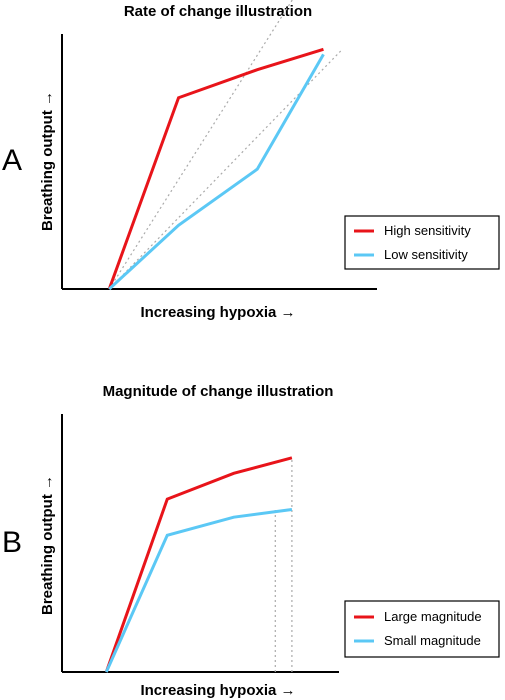 The width and height of the screenshot is (505, 700). I want to click on legend-b: Large magnitude Small magnitude, so click(422, 629).